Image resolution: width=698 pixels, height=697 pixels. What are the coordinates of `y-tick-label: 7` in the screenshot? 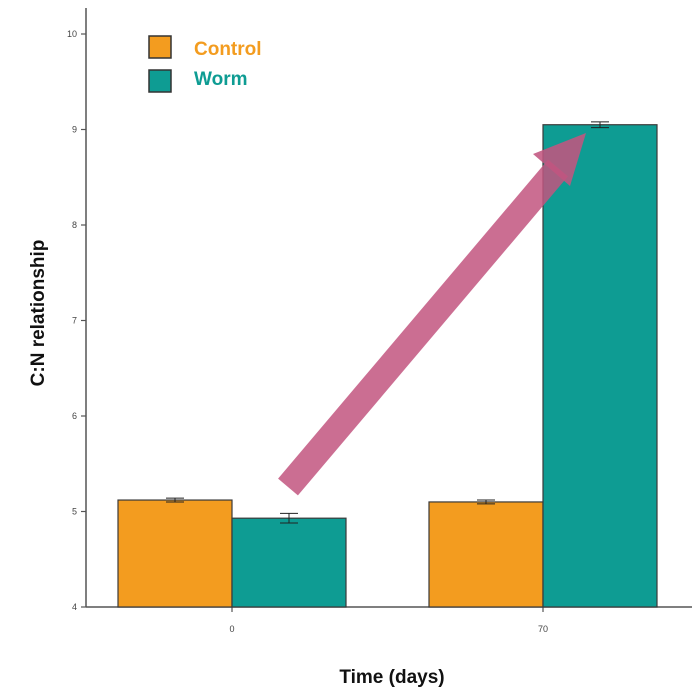 It's located at (74, 321).